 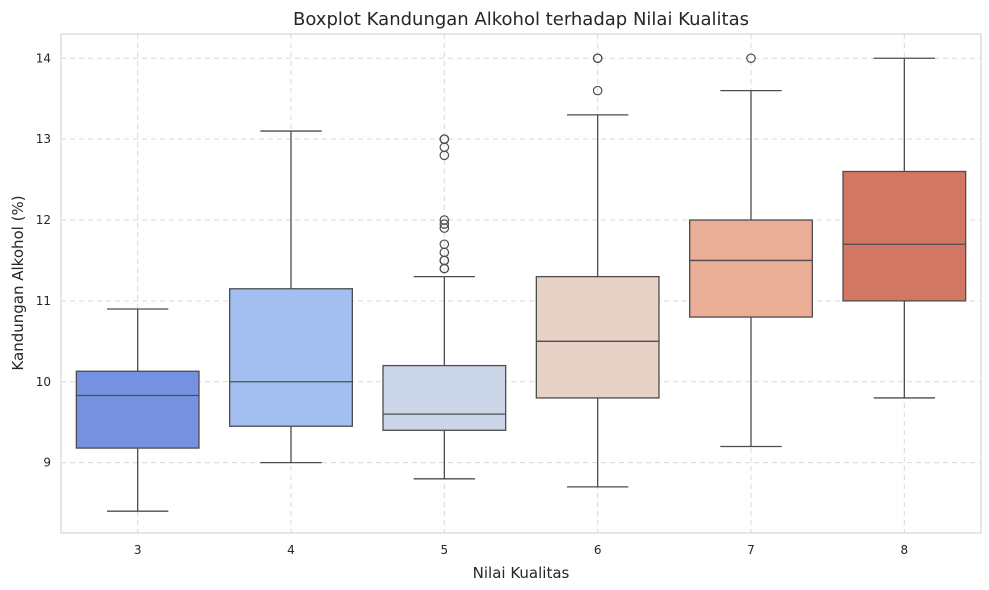 I want to click on x-tick-label: 6, so click(x=598, y=550).